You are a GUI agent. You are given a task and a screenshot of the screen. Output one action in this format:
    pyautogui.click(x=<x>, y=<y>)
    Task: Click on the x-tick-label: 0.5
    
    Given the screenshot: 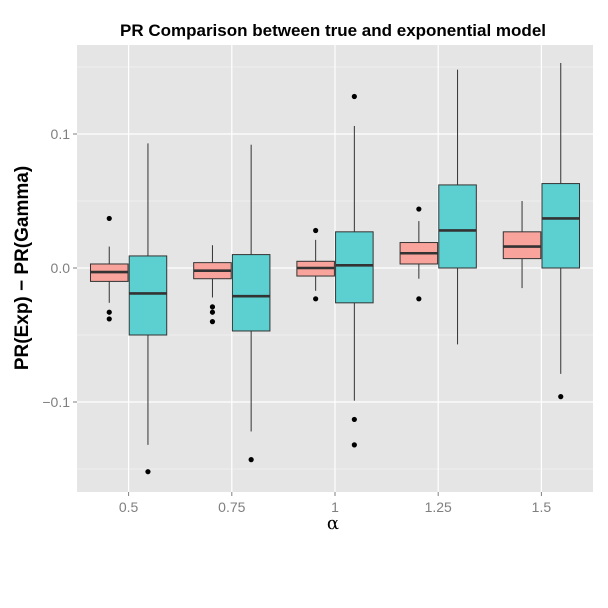 What is the action you would take?
    pyautogui.click(x=129, y=507)
    